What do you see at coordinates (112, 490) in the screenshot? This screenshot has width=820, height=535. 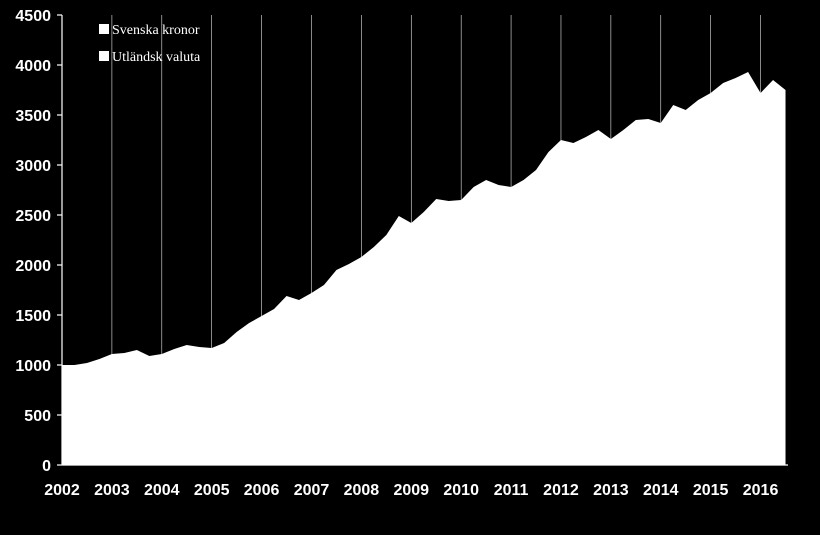 I see `x-tick-label-2003: 2003` at bounding box center [112, 490].